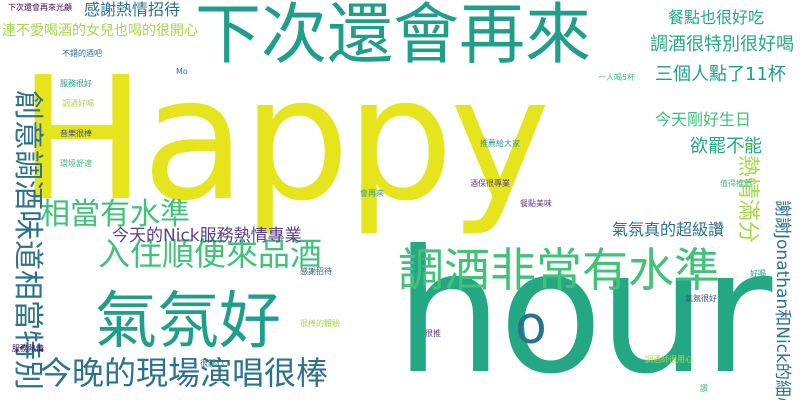 This screenshot has height=400, width=800. Describe the element at coordinates (115, 214) in the screenshot. I see `word-xiangdang: 相當有水準` at that location.